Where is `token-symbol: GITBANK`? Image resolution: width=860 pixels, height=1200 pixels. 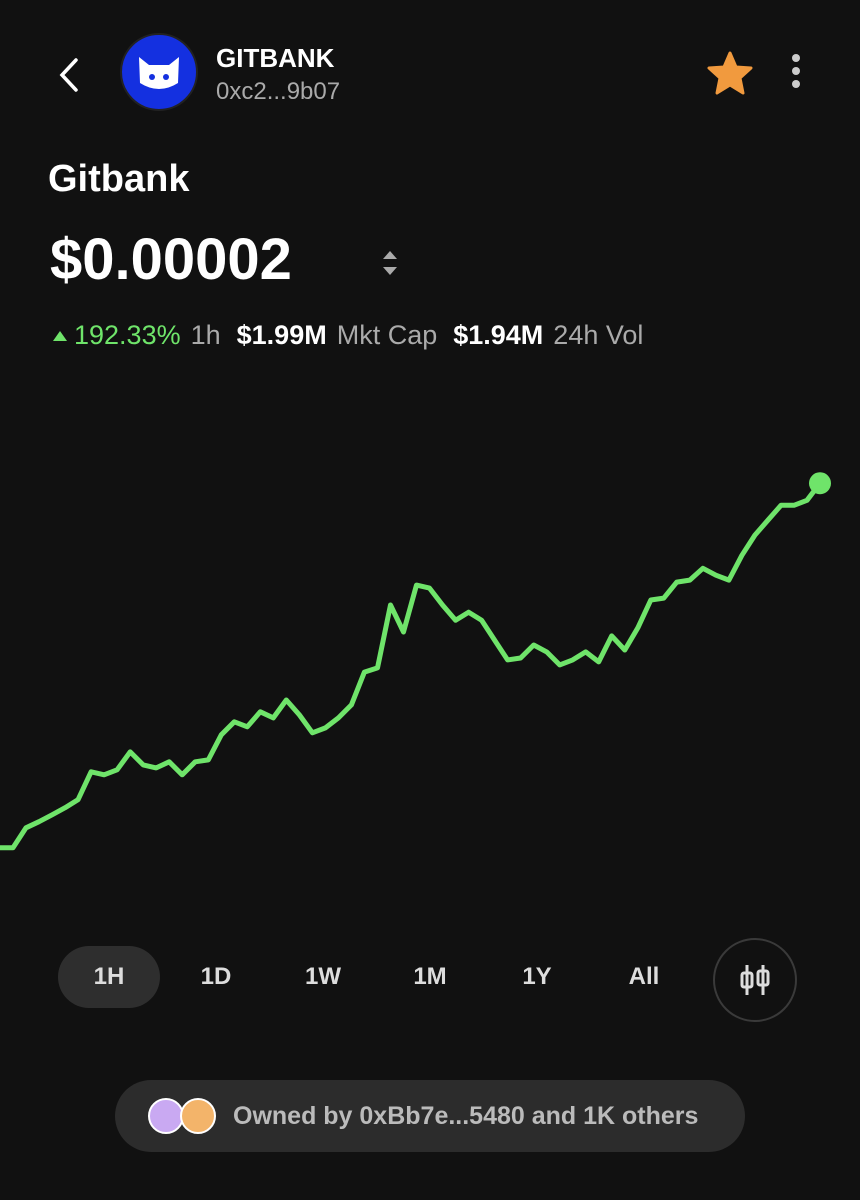
token-symbol: GITBANK is located at coordinates (275, 58).